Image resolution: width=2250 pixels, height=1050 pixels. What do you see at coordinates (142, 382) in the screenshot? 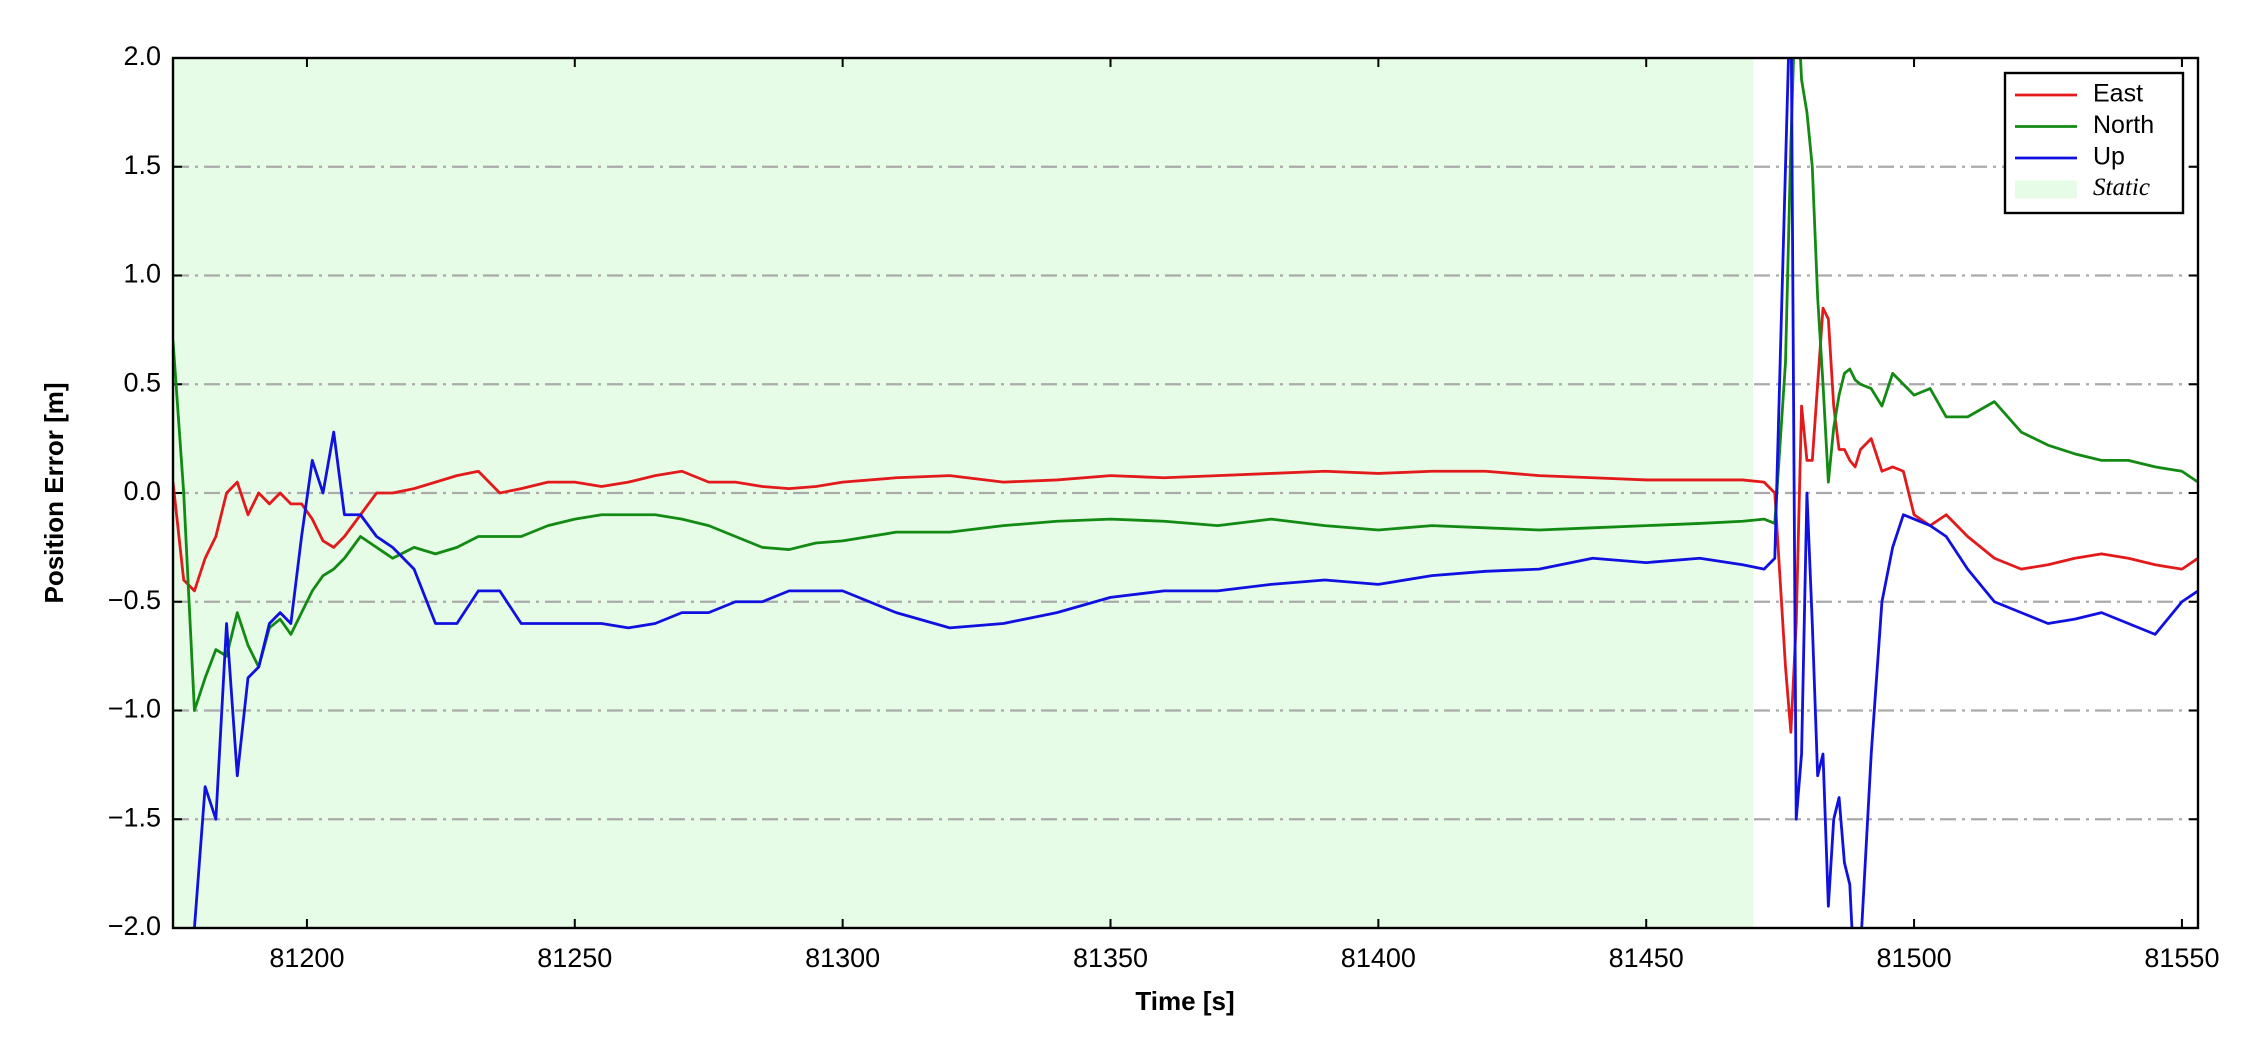
I see `y-tick-label: 0.5` at bounding box center [142, 382].